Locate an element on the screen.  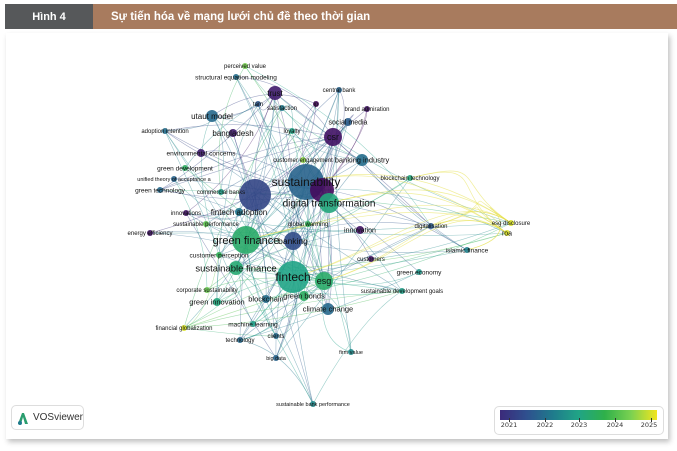
node-label: structural equation modeling is located at coordinates (236, 77).